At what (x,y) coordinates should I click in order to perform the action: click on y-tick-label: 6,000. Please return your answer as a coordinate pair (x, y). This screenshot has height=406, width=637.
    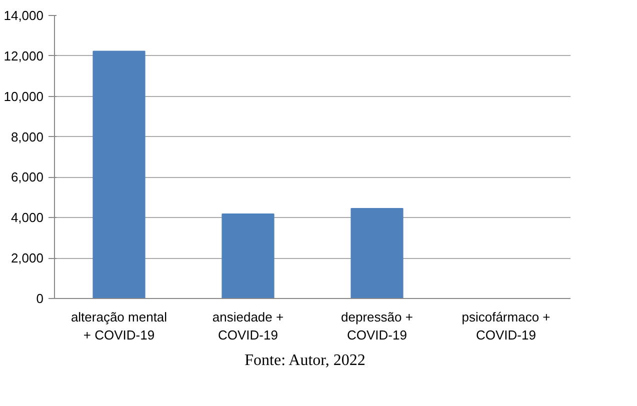
    Looking at the image, I should click on (27, 177).